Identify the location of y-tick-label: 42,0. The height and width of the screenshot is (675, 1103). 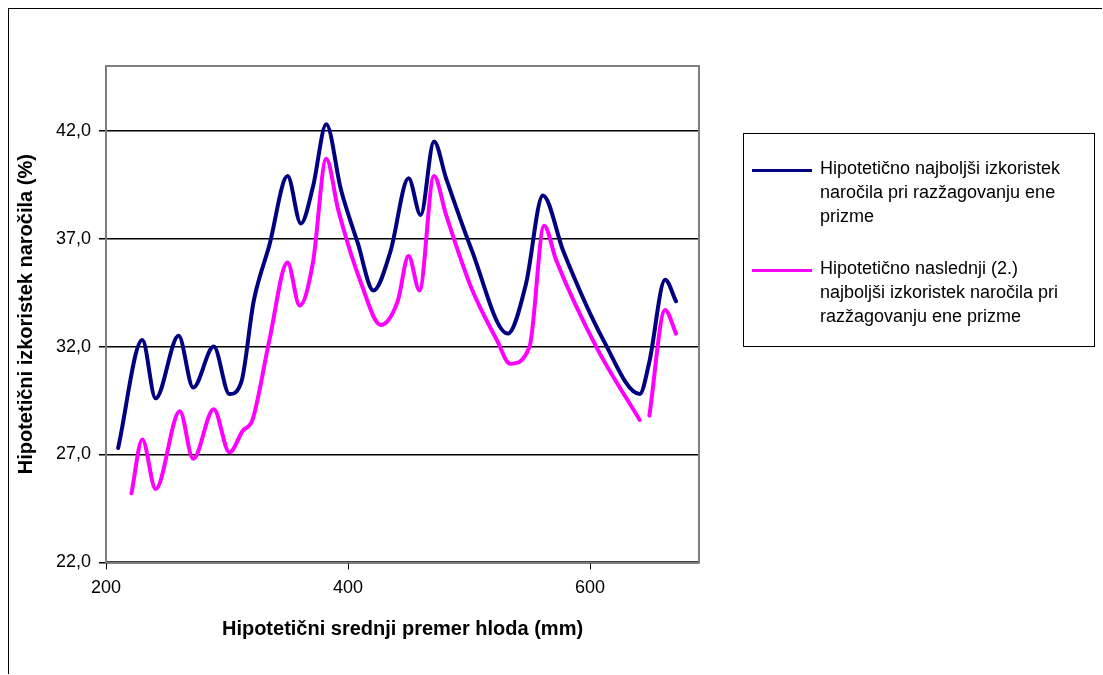
(73, 129).